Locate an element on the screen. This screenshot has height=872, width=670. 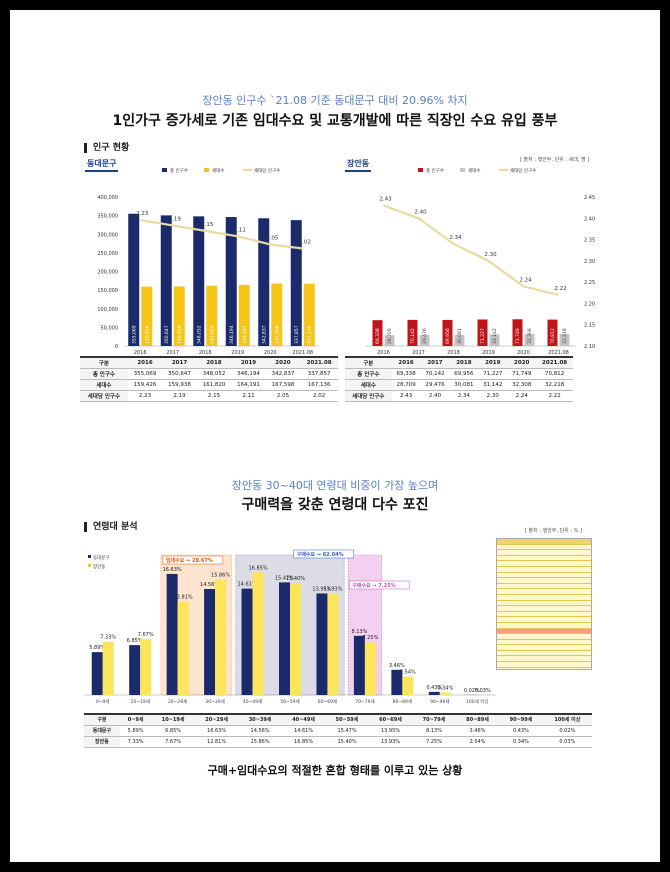
table-cell: 30~39세 is located at coordinates (260, 719).